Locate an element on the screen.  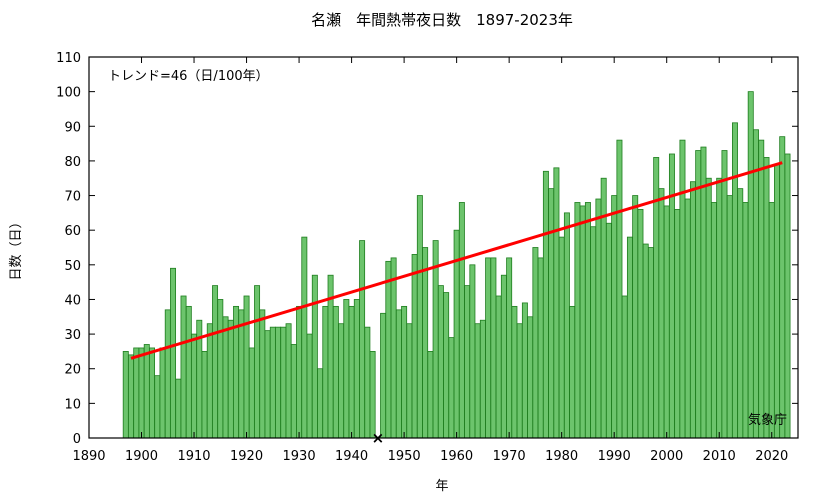
bar-1905 is located at coordinates (167, 374).